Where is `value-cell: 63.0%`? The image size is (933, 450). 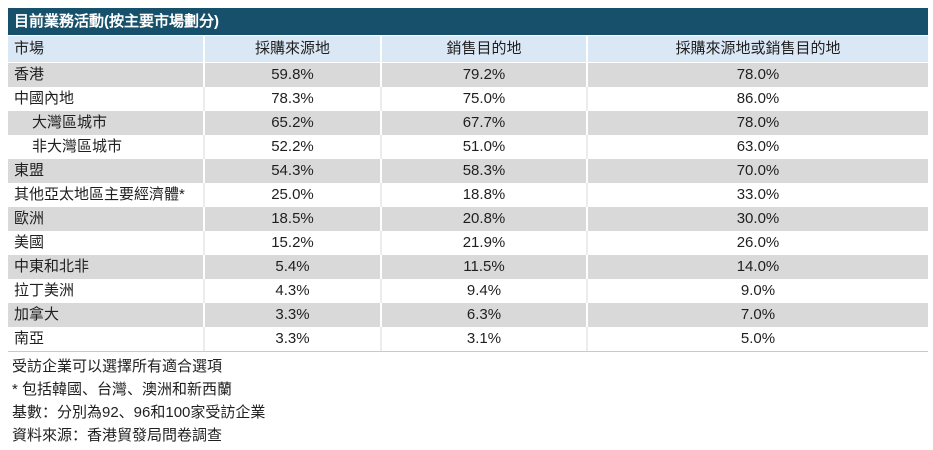 value-cell: 63.0% is located at coordinates (758, 147).